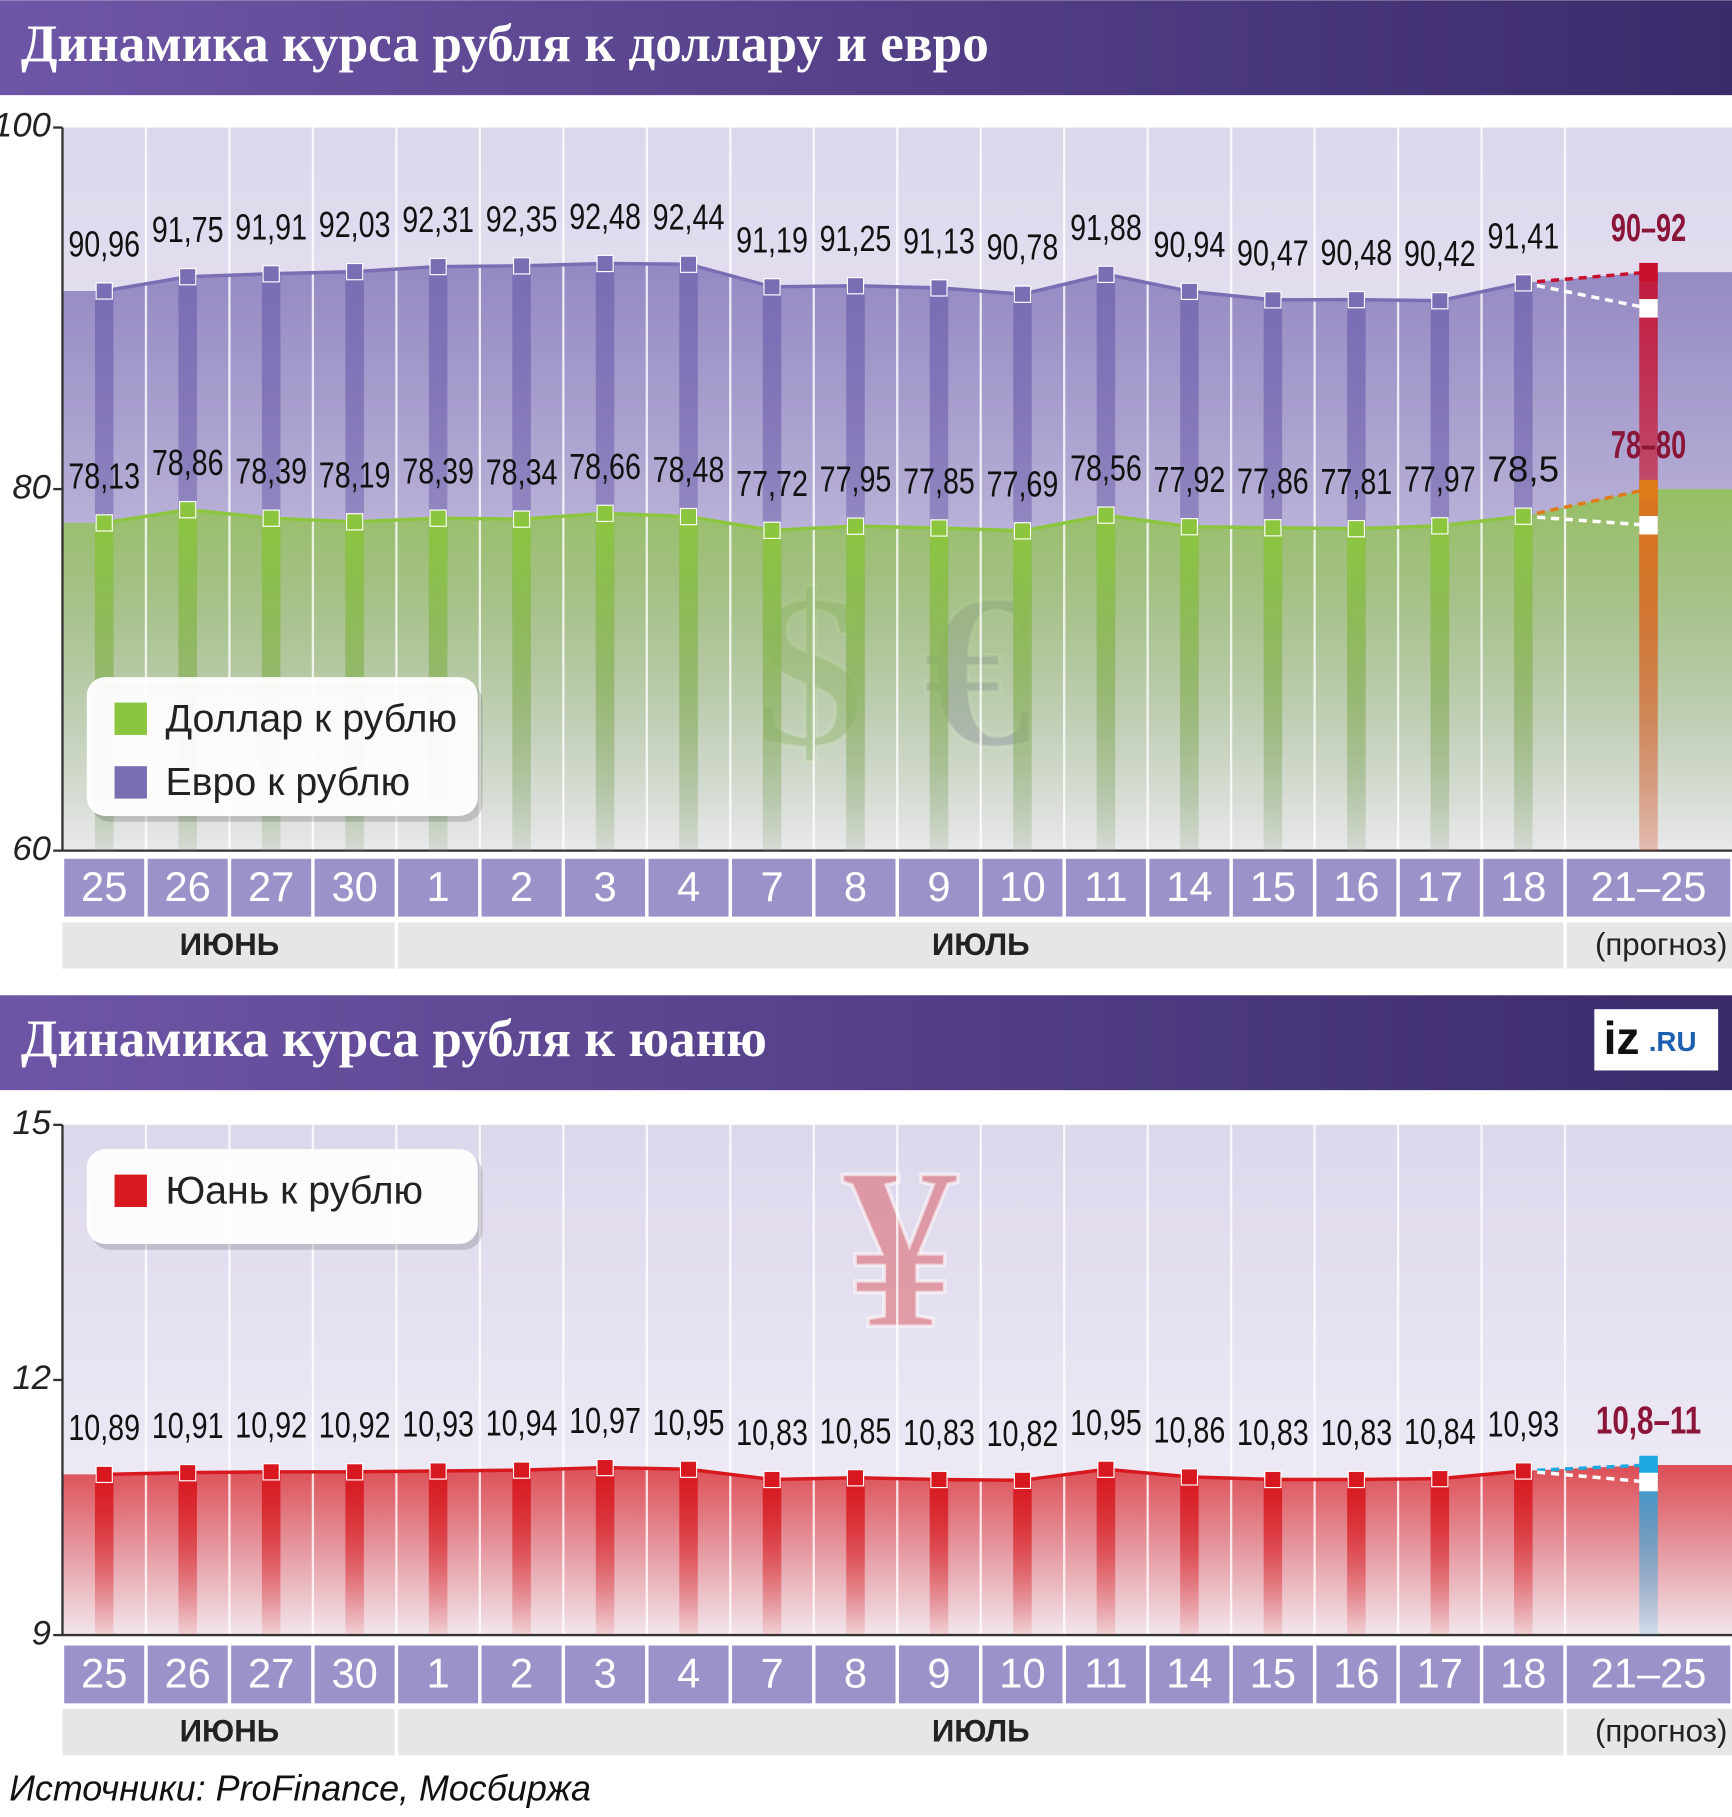  Describe the element at coordinates (104, 476) in the screenshot. I see `value-label: 78,13` at that location.